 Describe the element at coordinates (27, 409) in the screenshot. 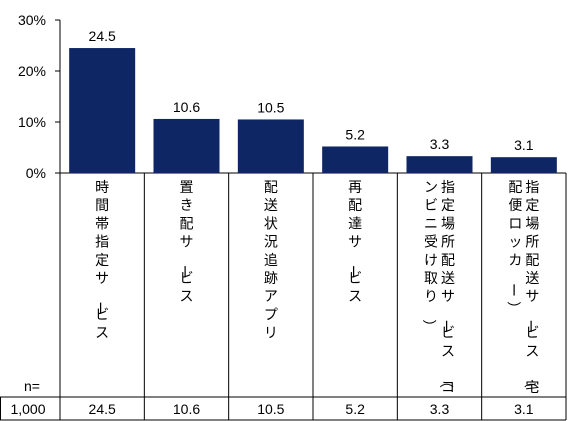

I see `n-value: 1,000` at that location.